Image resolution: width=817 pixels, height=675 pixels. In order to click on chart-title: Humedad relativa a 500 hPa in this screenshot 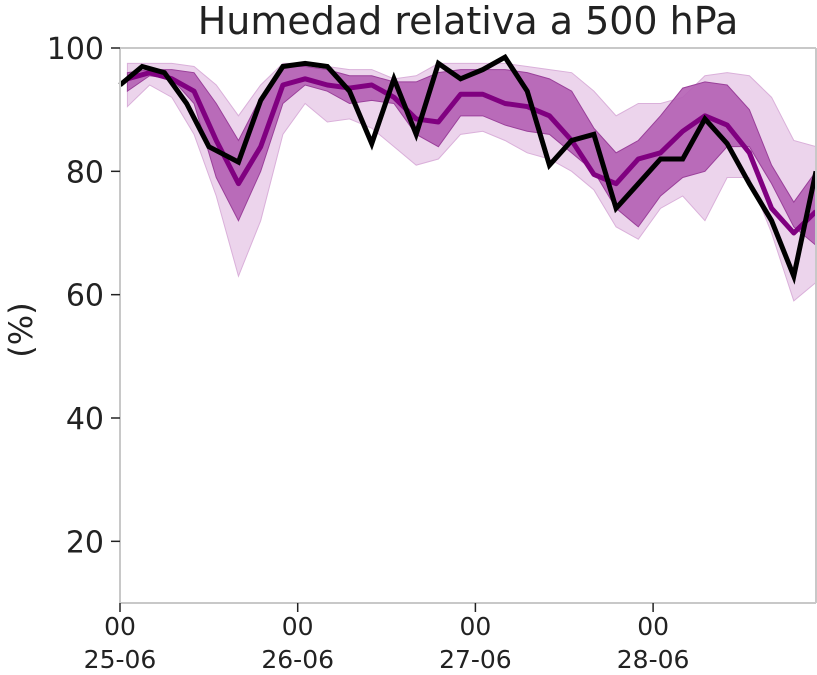, I will do `click(468, 21)`.